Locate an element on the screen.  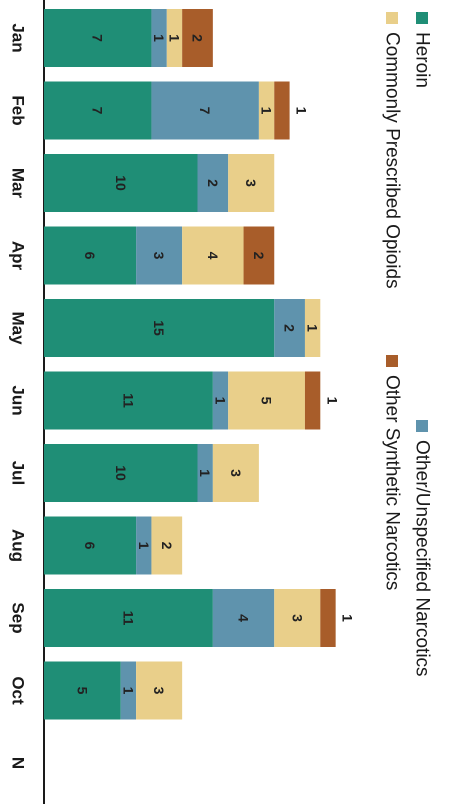
x-category-label: N is located at coordinates (18, 763).